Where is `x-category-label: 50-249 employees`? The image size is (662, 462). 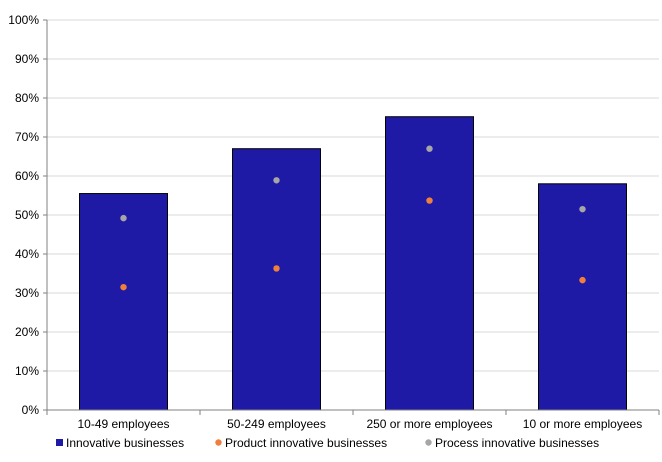
x-category-label: 50-249 employees is located at coordinates (276, 424).